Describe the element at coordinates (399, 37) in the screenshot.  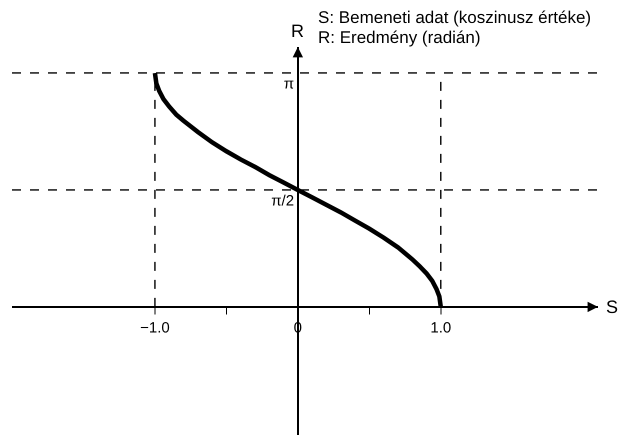
I see `text: R: Eredmény (radián)` at that location.